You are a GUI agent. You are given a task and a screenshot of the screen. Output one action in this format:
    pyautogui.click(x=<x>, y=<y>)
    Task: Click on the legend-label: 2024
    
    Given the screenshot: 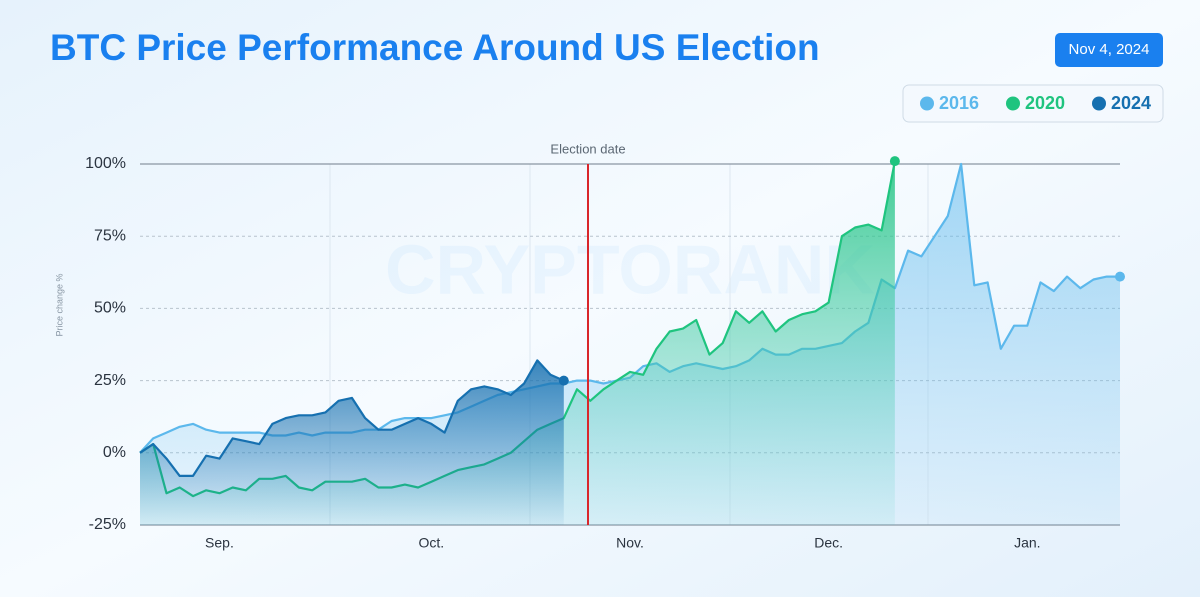 What is the action you would take?
    pyautogui.click(x=1131, y=103)
    